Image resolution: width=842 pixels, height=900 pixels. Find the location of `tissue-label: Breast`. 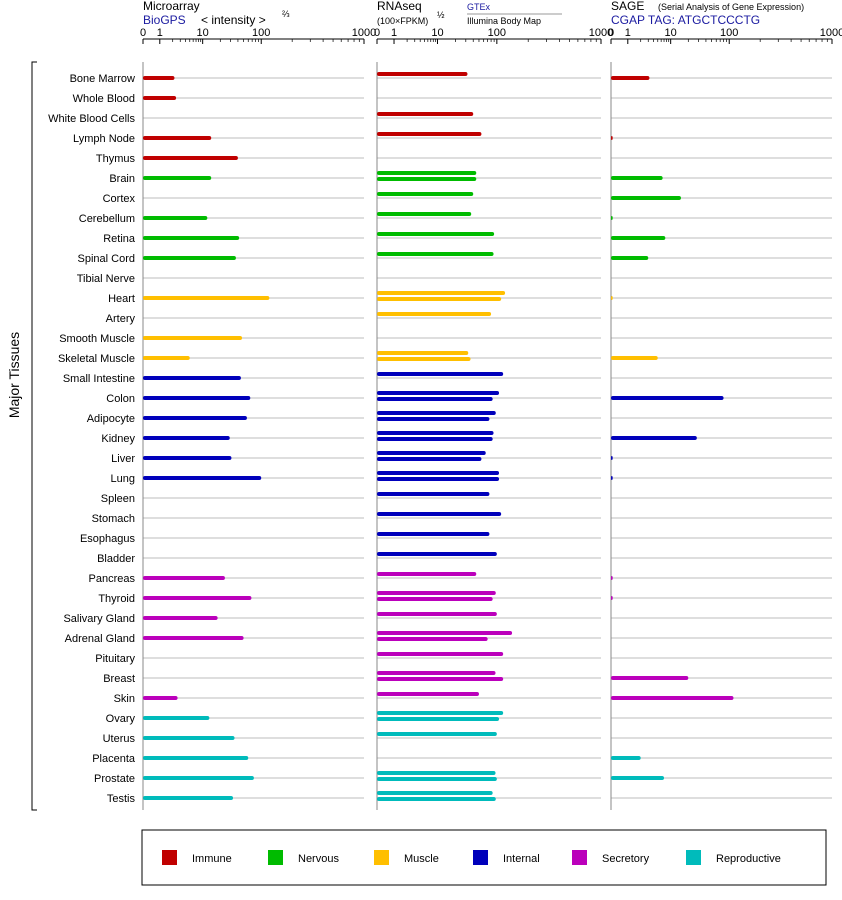

tissue-label: Breast is located at coordinates (119, 679).